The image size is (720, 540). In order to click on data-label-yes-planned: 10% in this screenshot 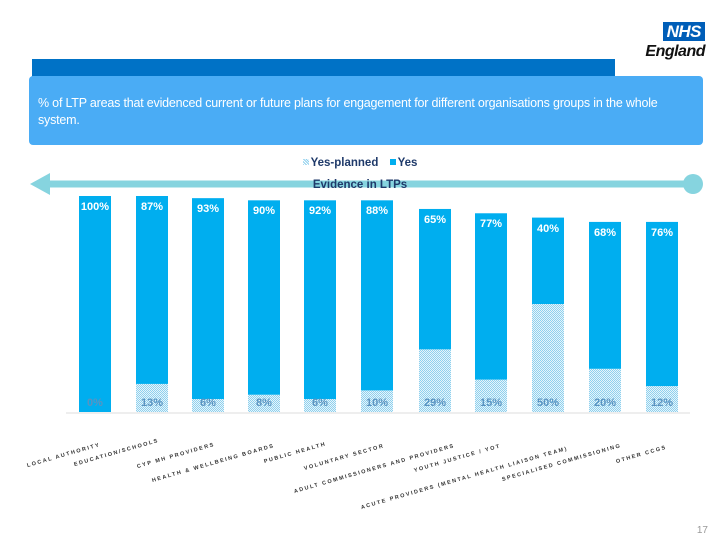, I will do `click(377, 403)`.